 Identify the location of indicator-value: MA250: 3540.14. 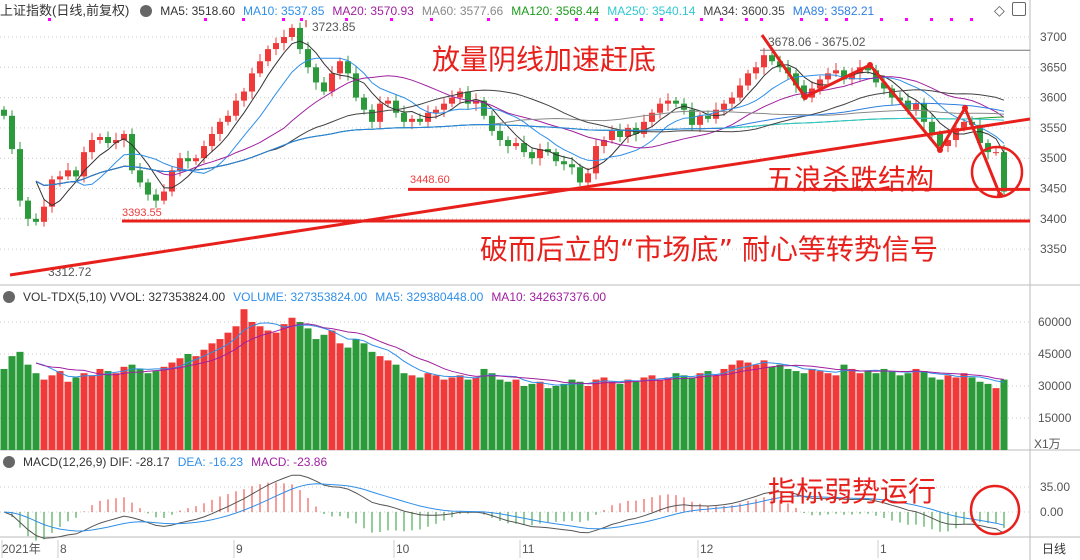
(651, 11).